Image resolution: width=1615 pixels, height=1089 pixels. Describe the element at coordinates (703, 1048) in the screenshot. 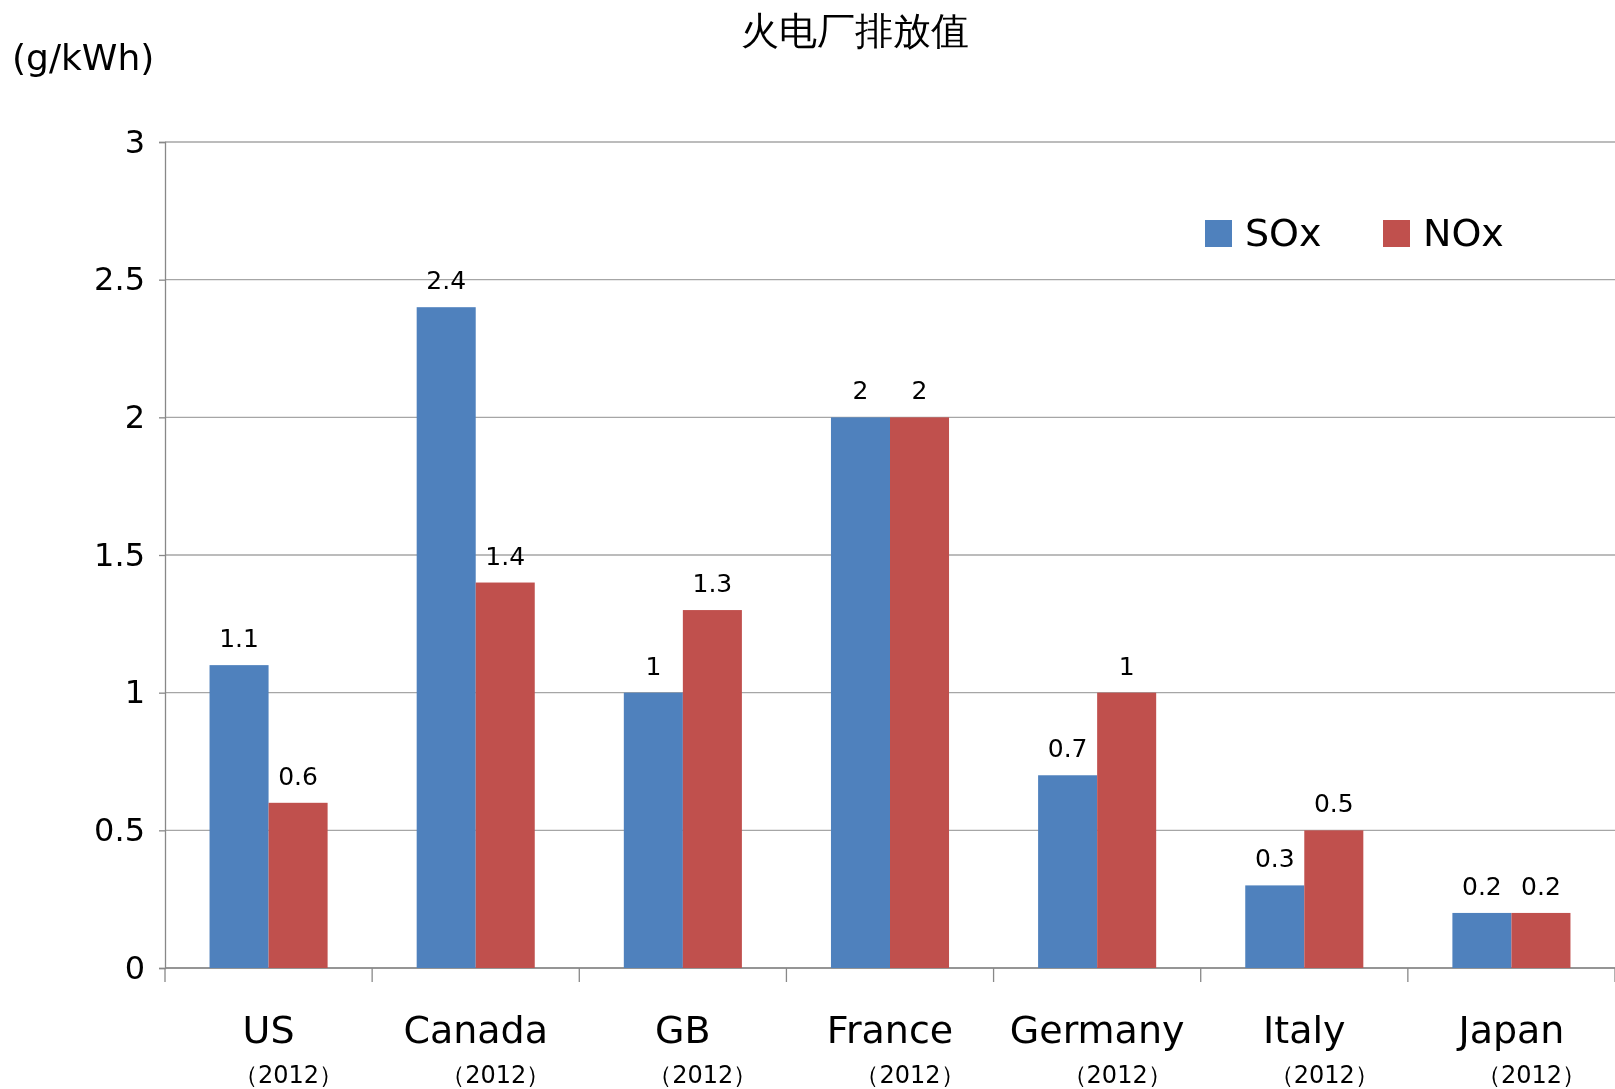

I see `x-tick-label: GB （2012）` at that location.